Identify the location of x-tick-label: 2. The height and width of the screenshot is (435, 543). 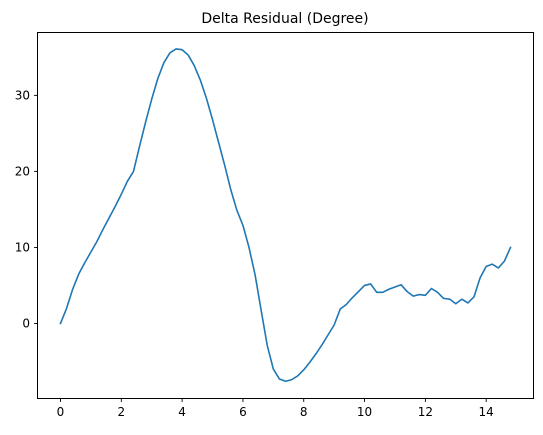
(121, 412).